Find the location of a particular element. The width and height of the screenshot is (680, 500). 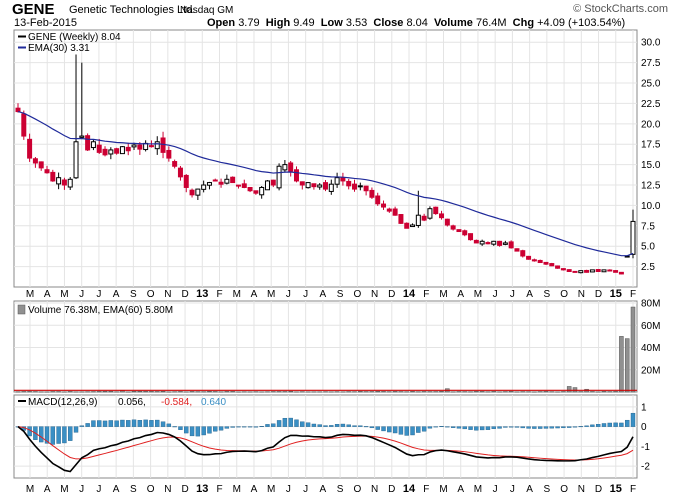

x-tick-label: D is located at coordinates (391, 294).